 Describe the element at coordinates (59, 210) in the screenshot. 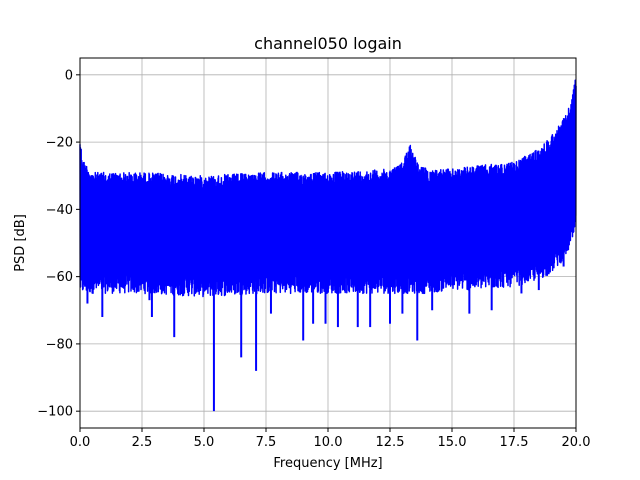

I see `y-tick-label: −40` at that location.